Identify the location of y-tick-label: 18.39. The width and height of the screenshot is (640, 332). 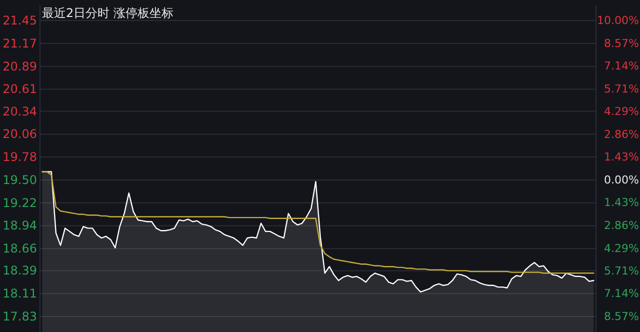
(19, 271).